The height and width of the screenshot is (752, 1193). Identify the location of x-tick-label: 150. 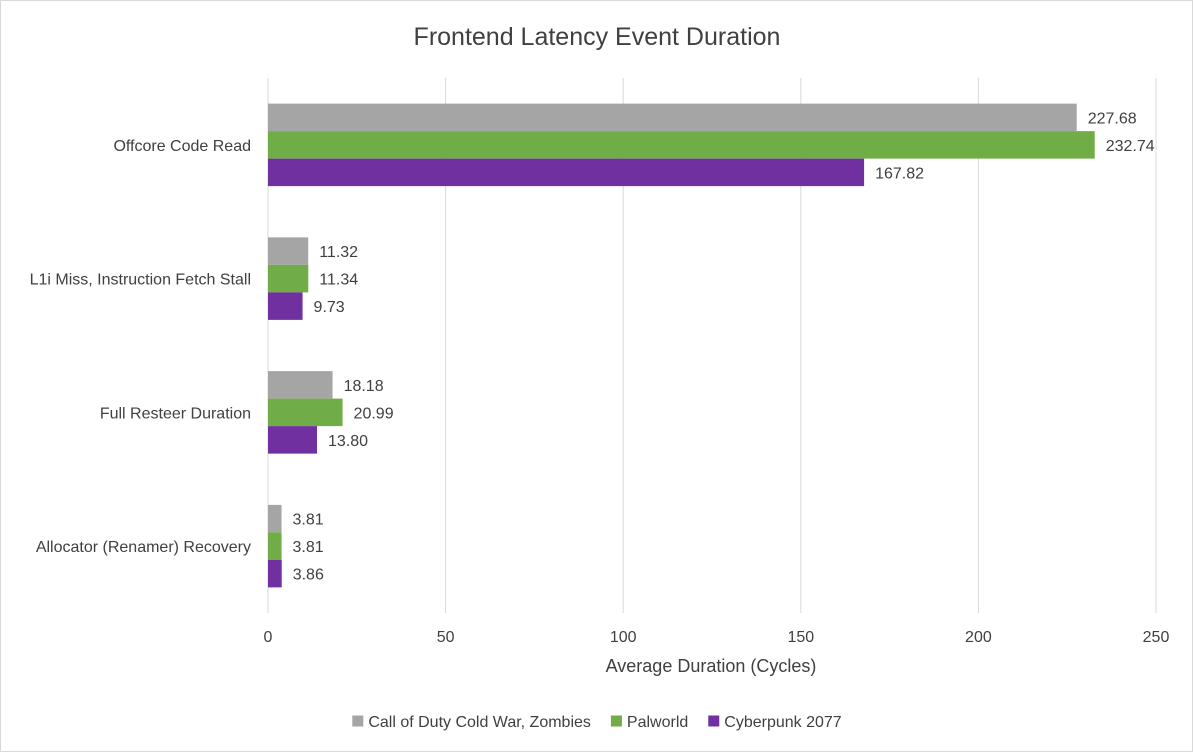
(800, 637).